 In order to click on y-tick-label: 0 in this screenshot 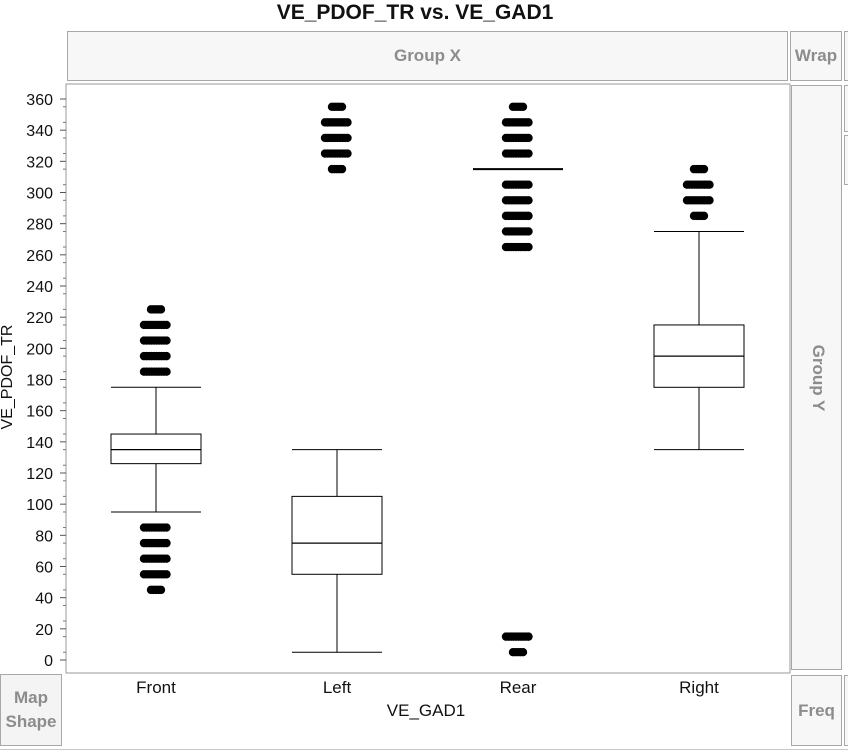, I will do `click(48, 661)`.